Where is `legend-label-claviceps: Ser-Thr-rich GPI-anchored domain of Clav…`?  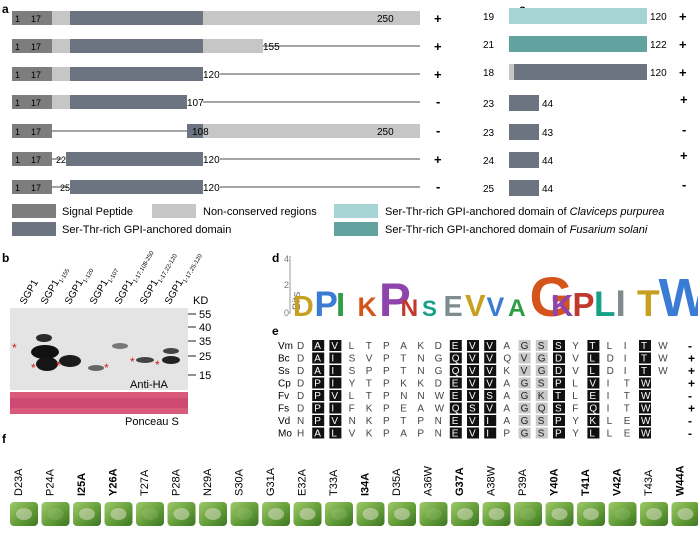 legend-label-claviceps: Ser-Thr-rich GPI-anchored domain of Clav… is located at coordinates (524, 212).